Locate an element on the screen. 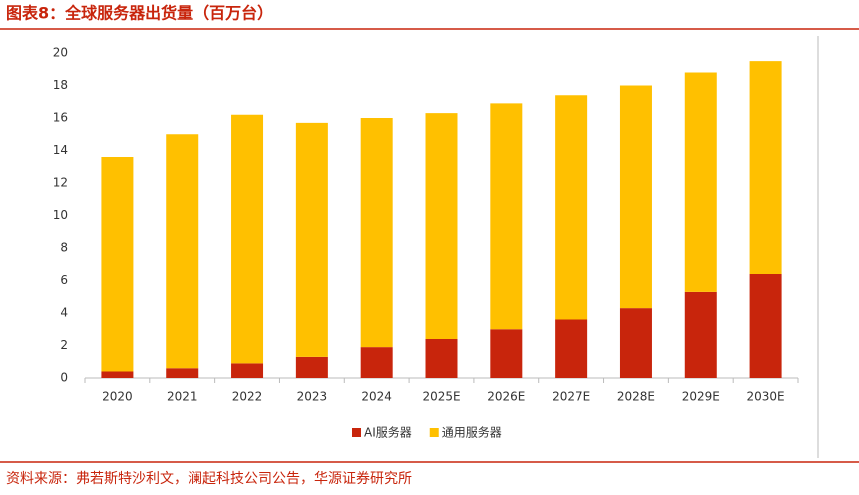  chart-title: 图表8：全球服务器出货量（百万台） is located at coordinates (139, 13).